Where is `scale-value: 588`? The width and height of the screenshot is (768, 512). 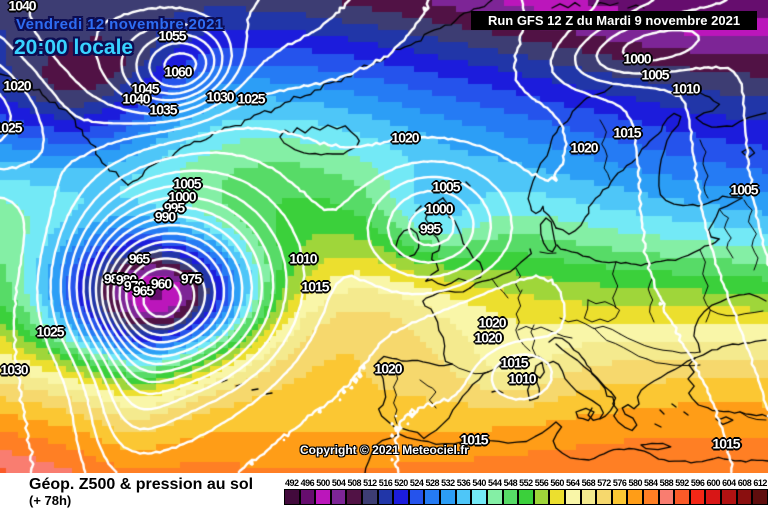
scale-value: 588 is located at coordinates (666, 483).